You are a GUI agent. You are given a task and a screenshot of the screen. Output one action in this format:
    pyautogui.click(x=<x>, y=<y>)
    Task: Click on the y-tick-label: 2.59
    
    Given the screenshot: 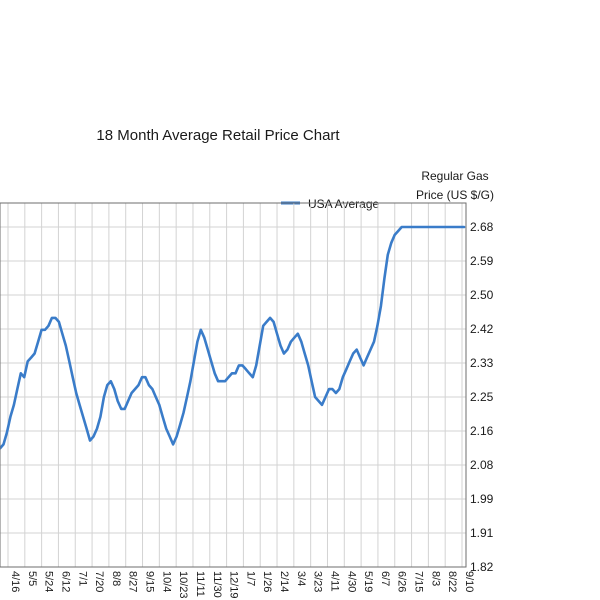 What is the action you would take?
    pyautogui.click(x=482, y=261)
    